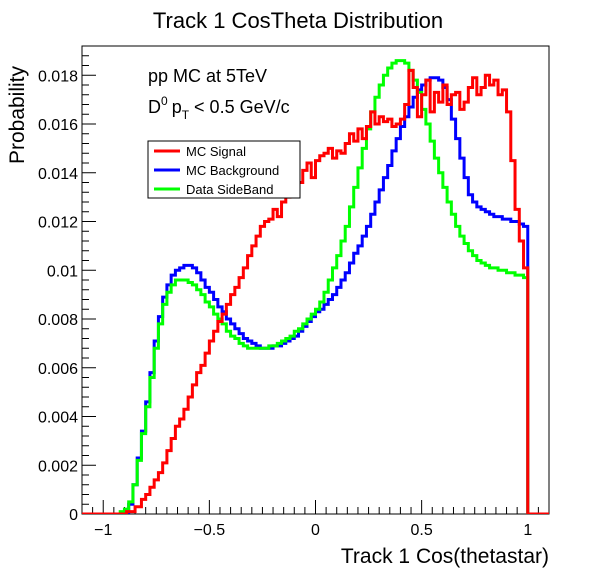 The width and height of the screenshot is (596, 572). Describe the element at coordinates (62, 271) in the screenshot. I see `y-tick-label: 0.01` at that location.